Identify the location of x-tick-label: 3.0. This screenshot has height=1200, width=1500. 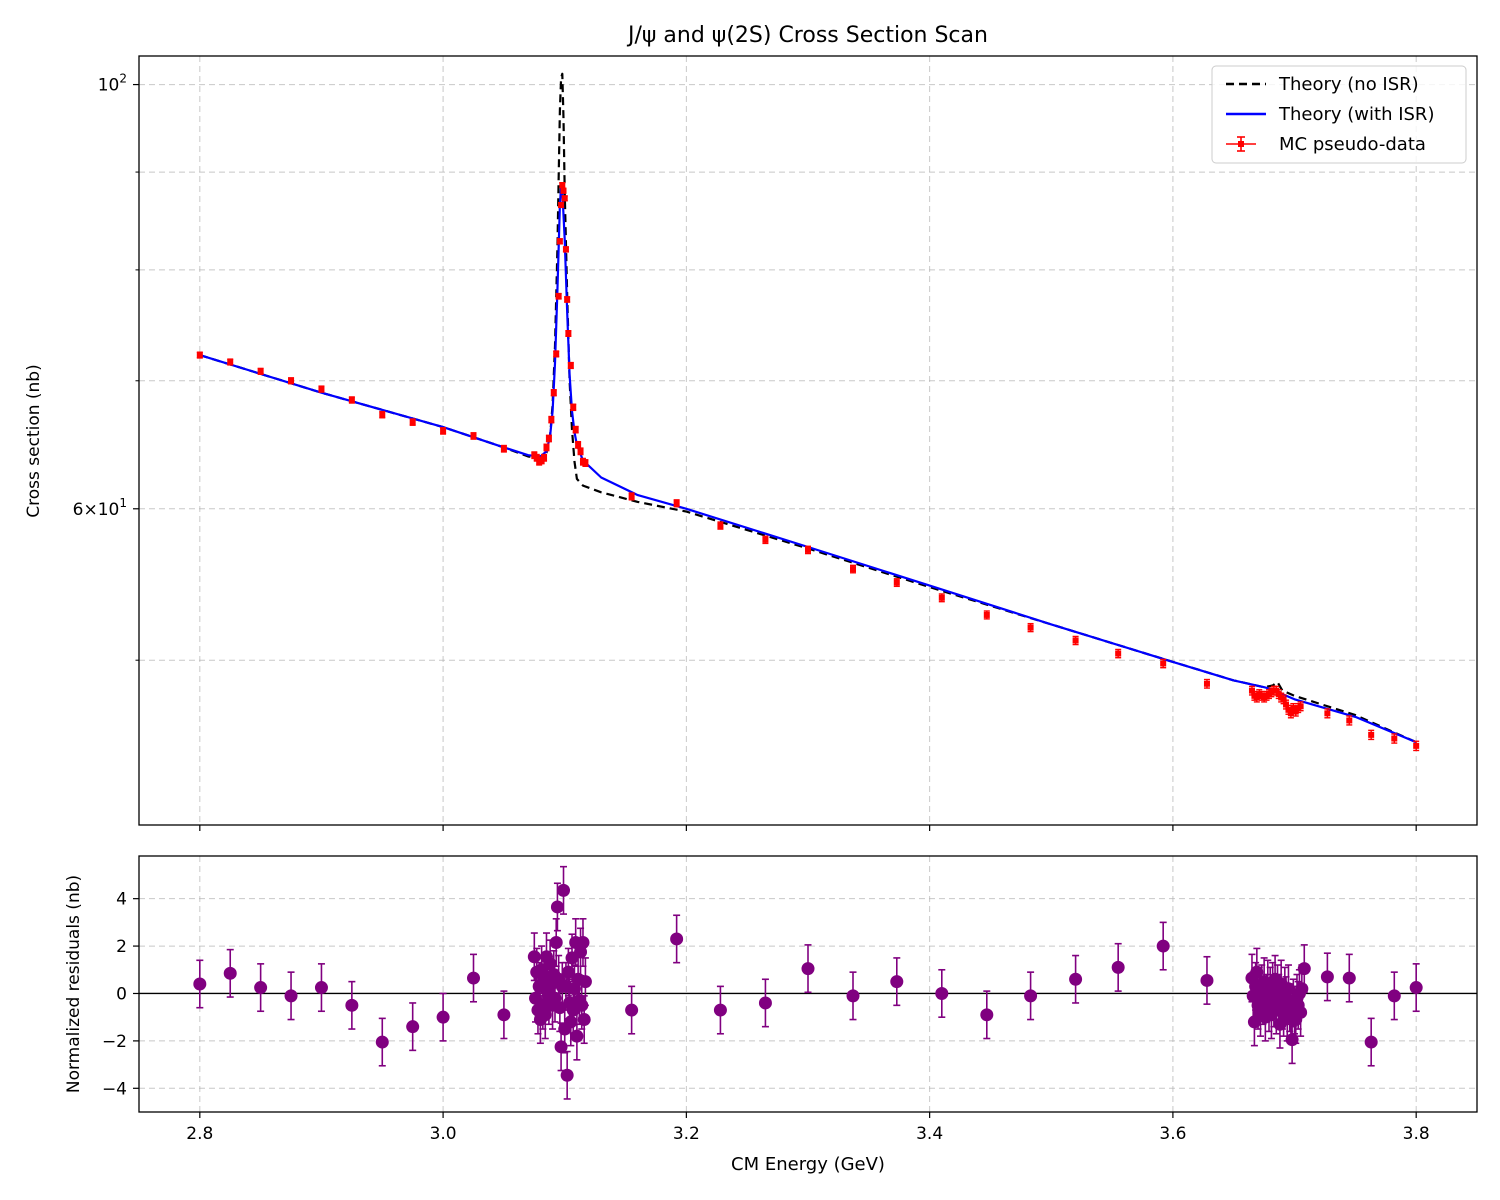
(443, 1134).